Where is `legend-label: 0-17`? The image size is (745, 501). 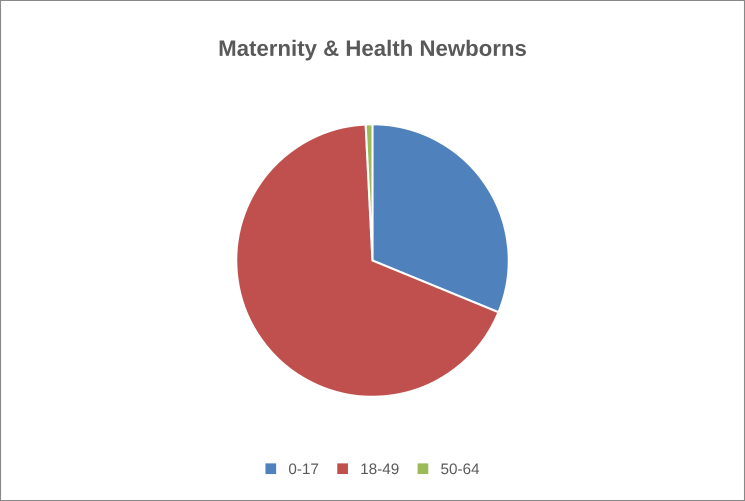
legend-label: 0-17 is located at coordinates (303, 468).